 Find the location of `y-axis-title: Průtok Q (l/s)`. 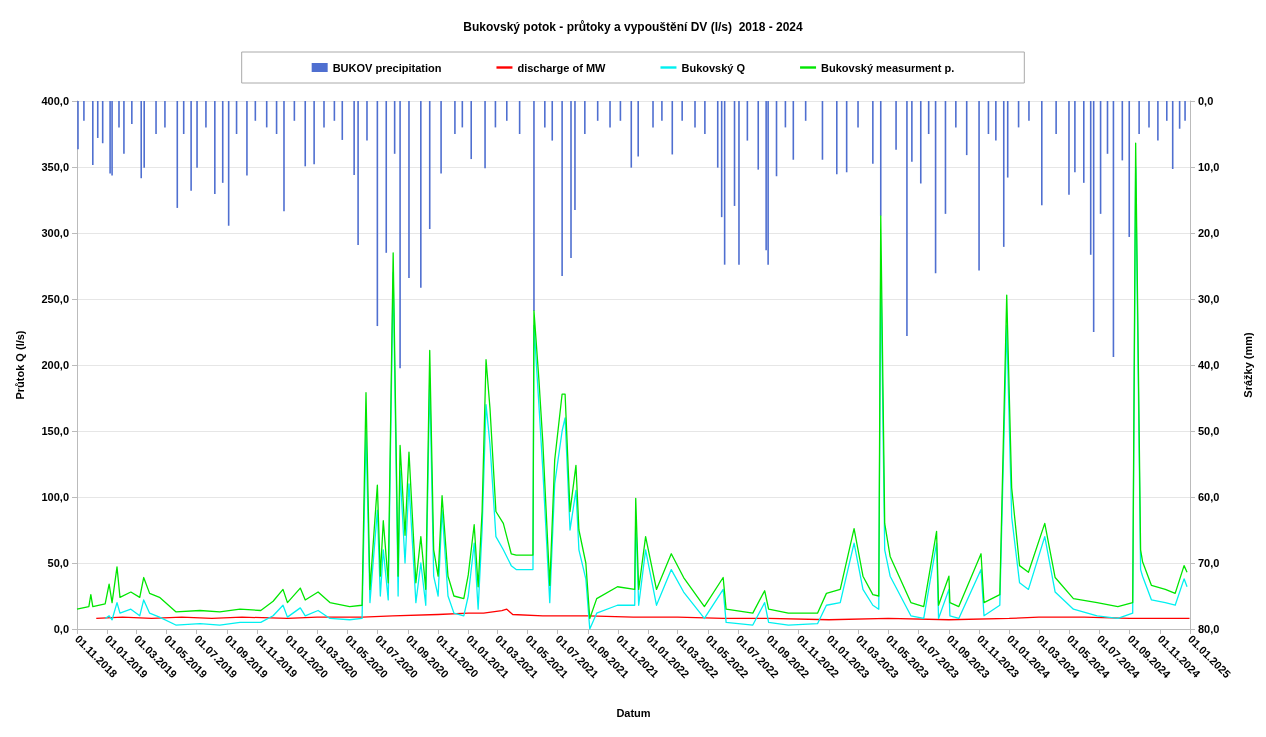

y-axis-title: Průtok Q (l/s) is located at coordinates (19, 365).